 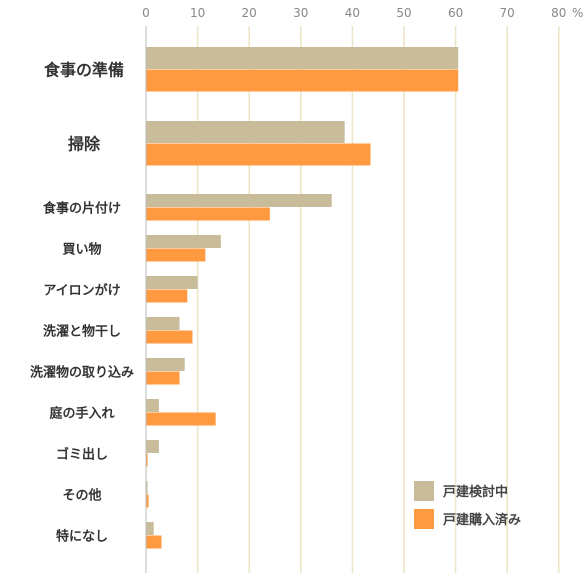 What do you see at coordinates (82, 373) in the screenshot?
I see `category-label-6: 洗濯物の取り込み` at bounding box center [82, 373].